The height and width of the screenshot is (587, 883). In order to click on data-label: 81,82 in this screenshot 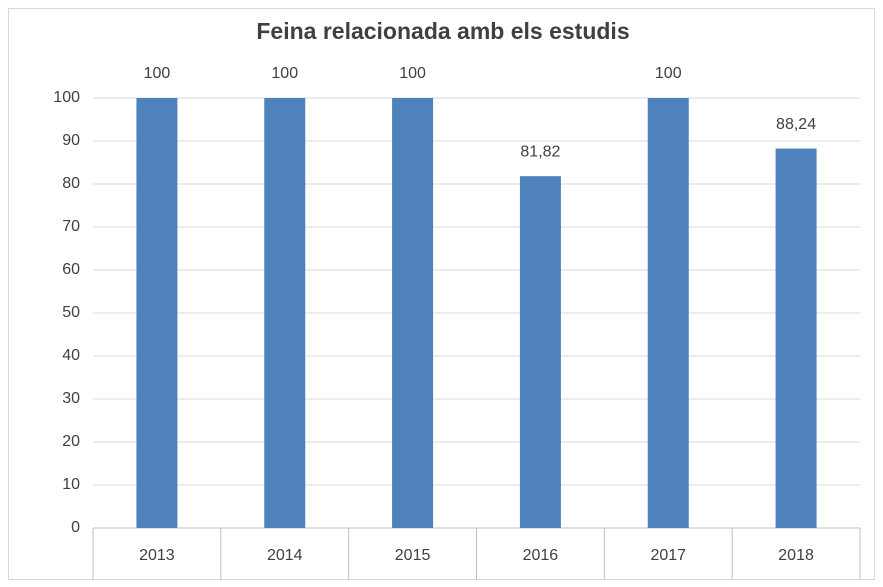, I will do `click(540, 151)`.